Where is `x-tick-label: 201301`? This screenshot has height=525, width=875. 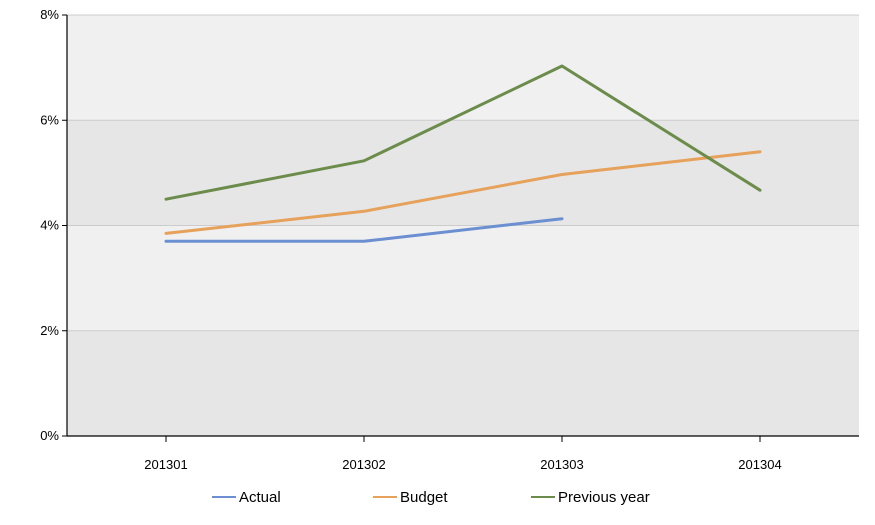
x-tick-label: 201301 is located at coordinates (165, 464).